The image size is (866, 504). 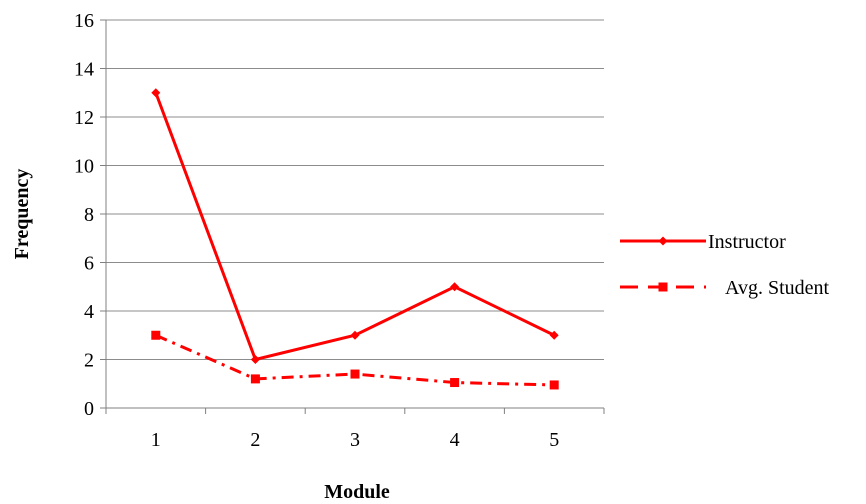 I want to click on y-tick-label: 6, so click(x=89, y=264).